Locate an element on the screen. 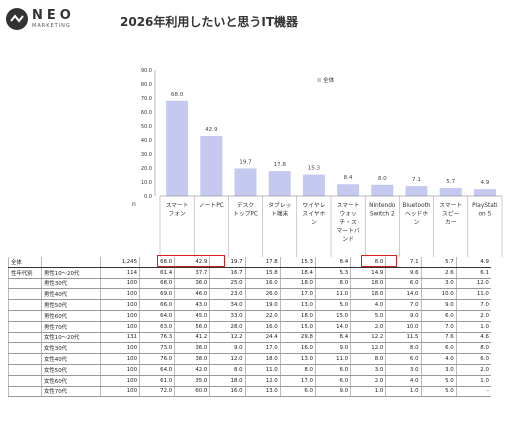  page-title: 2026年利用したいと思うIT機器 is located at coordinates (209, 22).